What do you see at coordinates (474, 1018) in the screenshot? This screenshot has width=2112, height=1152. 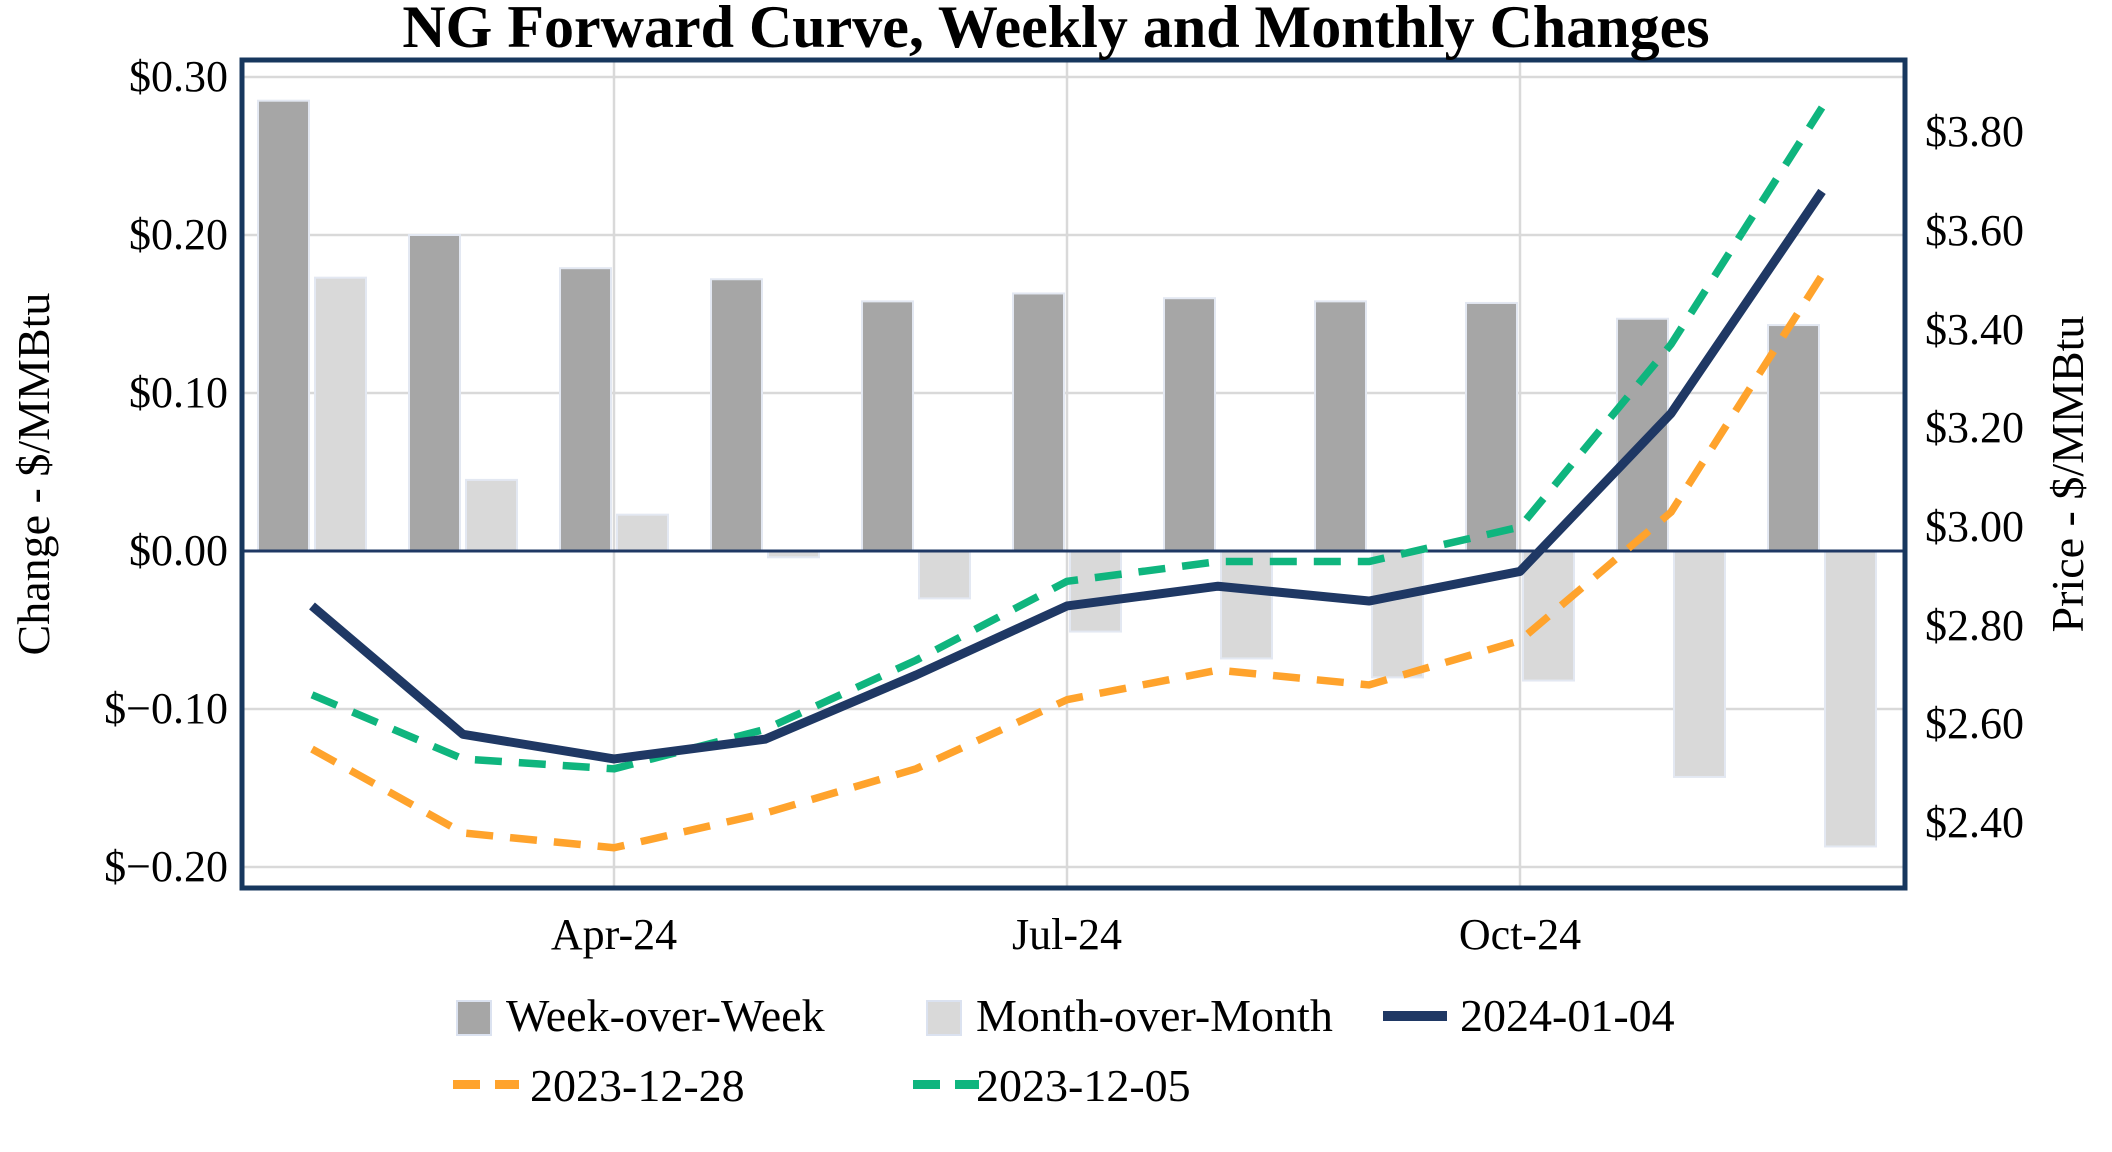 I see `week-over-week-swatch-icon` at bounding box center [474, 1018].